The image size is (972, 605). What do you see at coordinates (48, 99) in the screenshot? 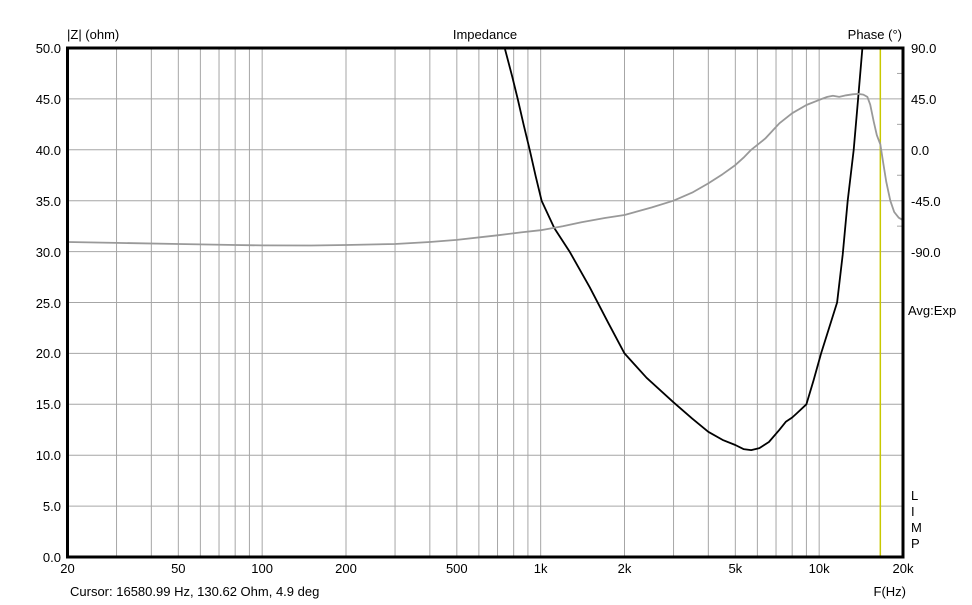
I see `y-axis-tick-label: 45.0` at bounding box center [48, 99].